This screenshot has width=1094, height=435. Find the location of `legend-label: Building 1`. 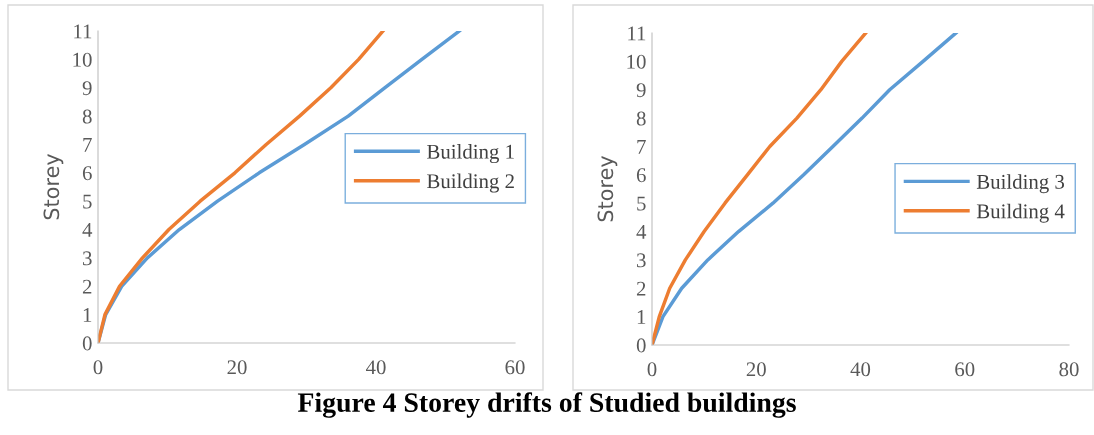

legend-label: Building 1 is located at coordinates (470, 154).